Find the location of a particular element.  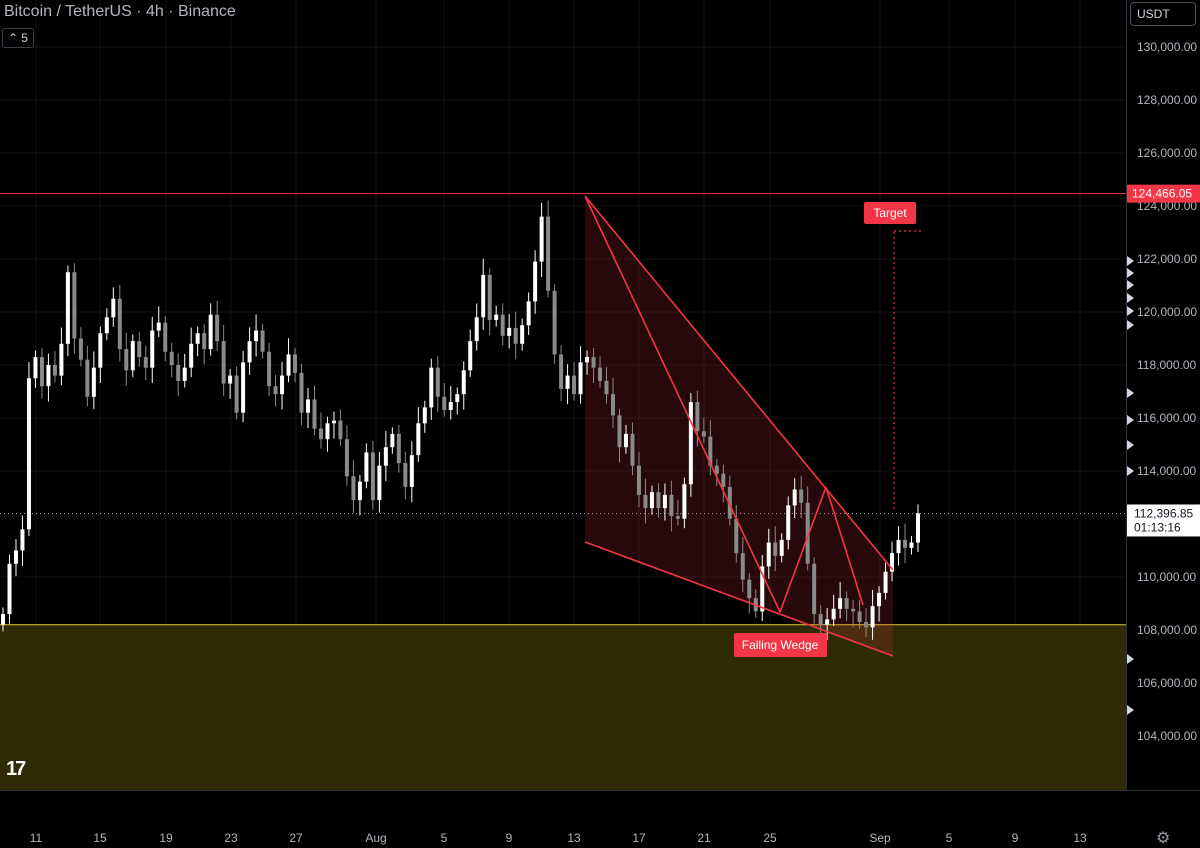

alert-markers is located at coordinates (1130, 485).